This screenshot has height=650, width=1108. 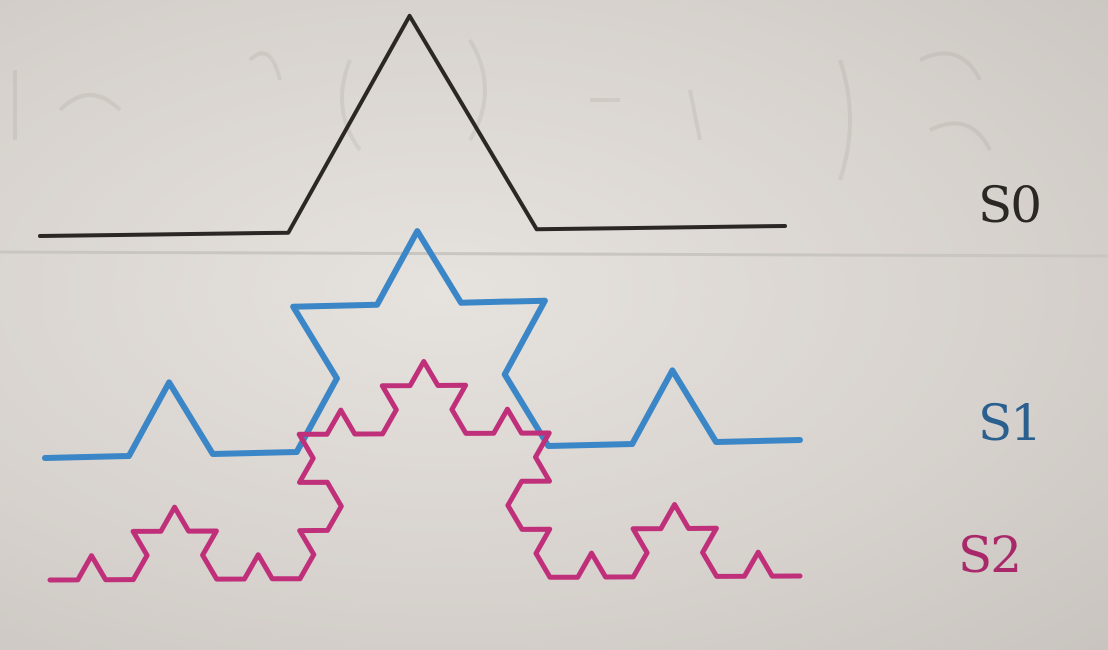 What do you see at coordinates (554, 254) in the screenshot?
I see `paper-rule-line` at bounding box center [554, 254].